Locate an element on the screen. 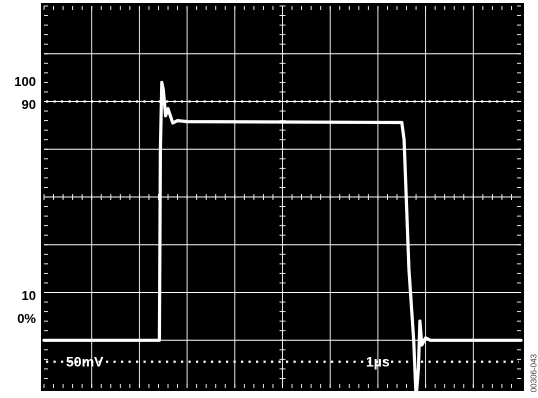 This screenshot has width=538, height=398. marker-90-label: 90 is located at coordinates (28, 104).